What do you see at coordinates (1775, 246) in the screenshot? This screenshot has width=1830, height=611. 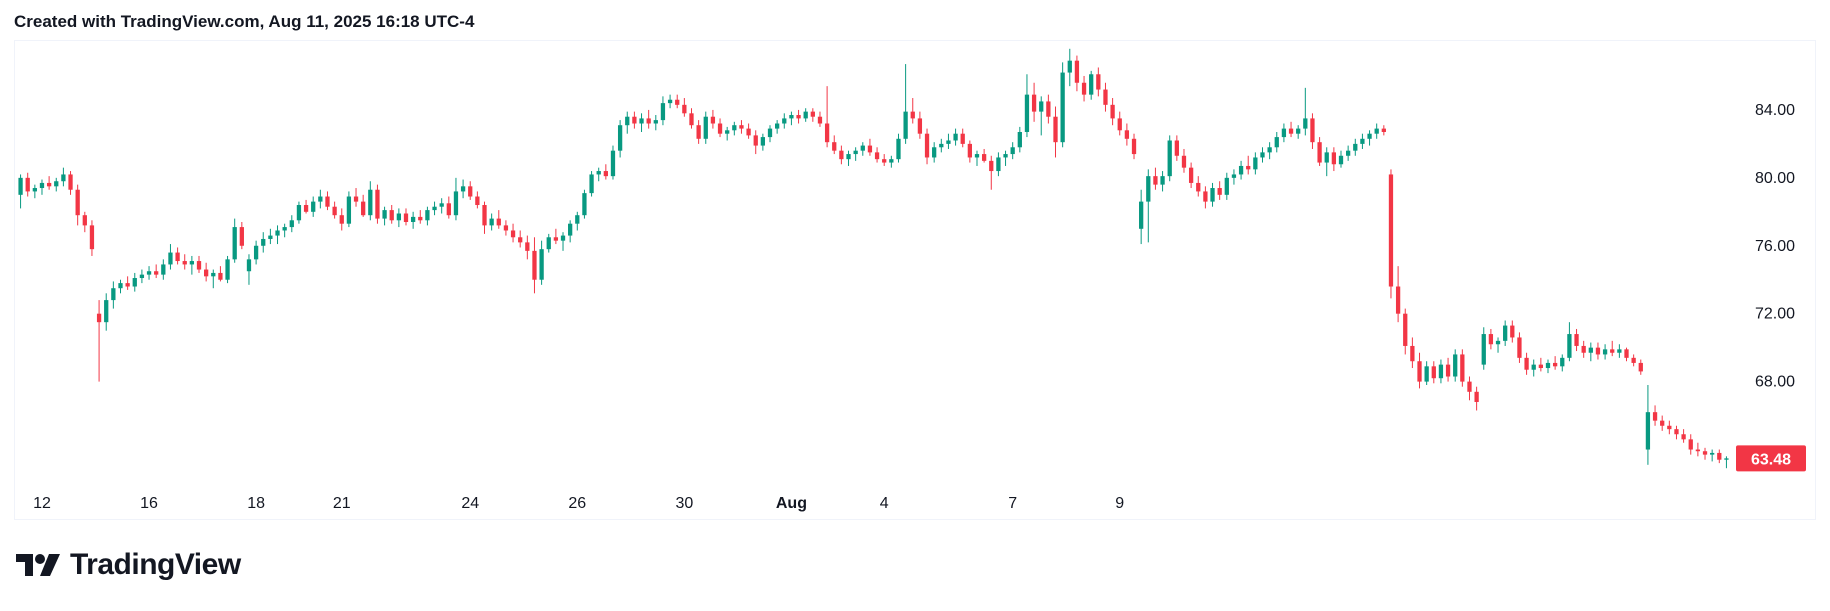 I see `price-axis: 68.00 72.00 76.00 80.00 84.00` at bounding box center [1775, 246].